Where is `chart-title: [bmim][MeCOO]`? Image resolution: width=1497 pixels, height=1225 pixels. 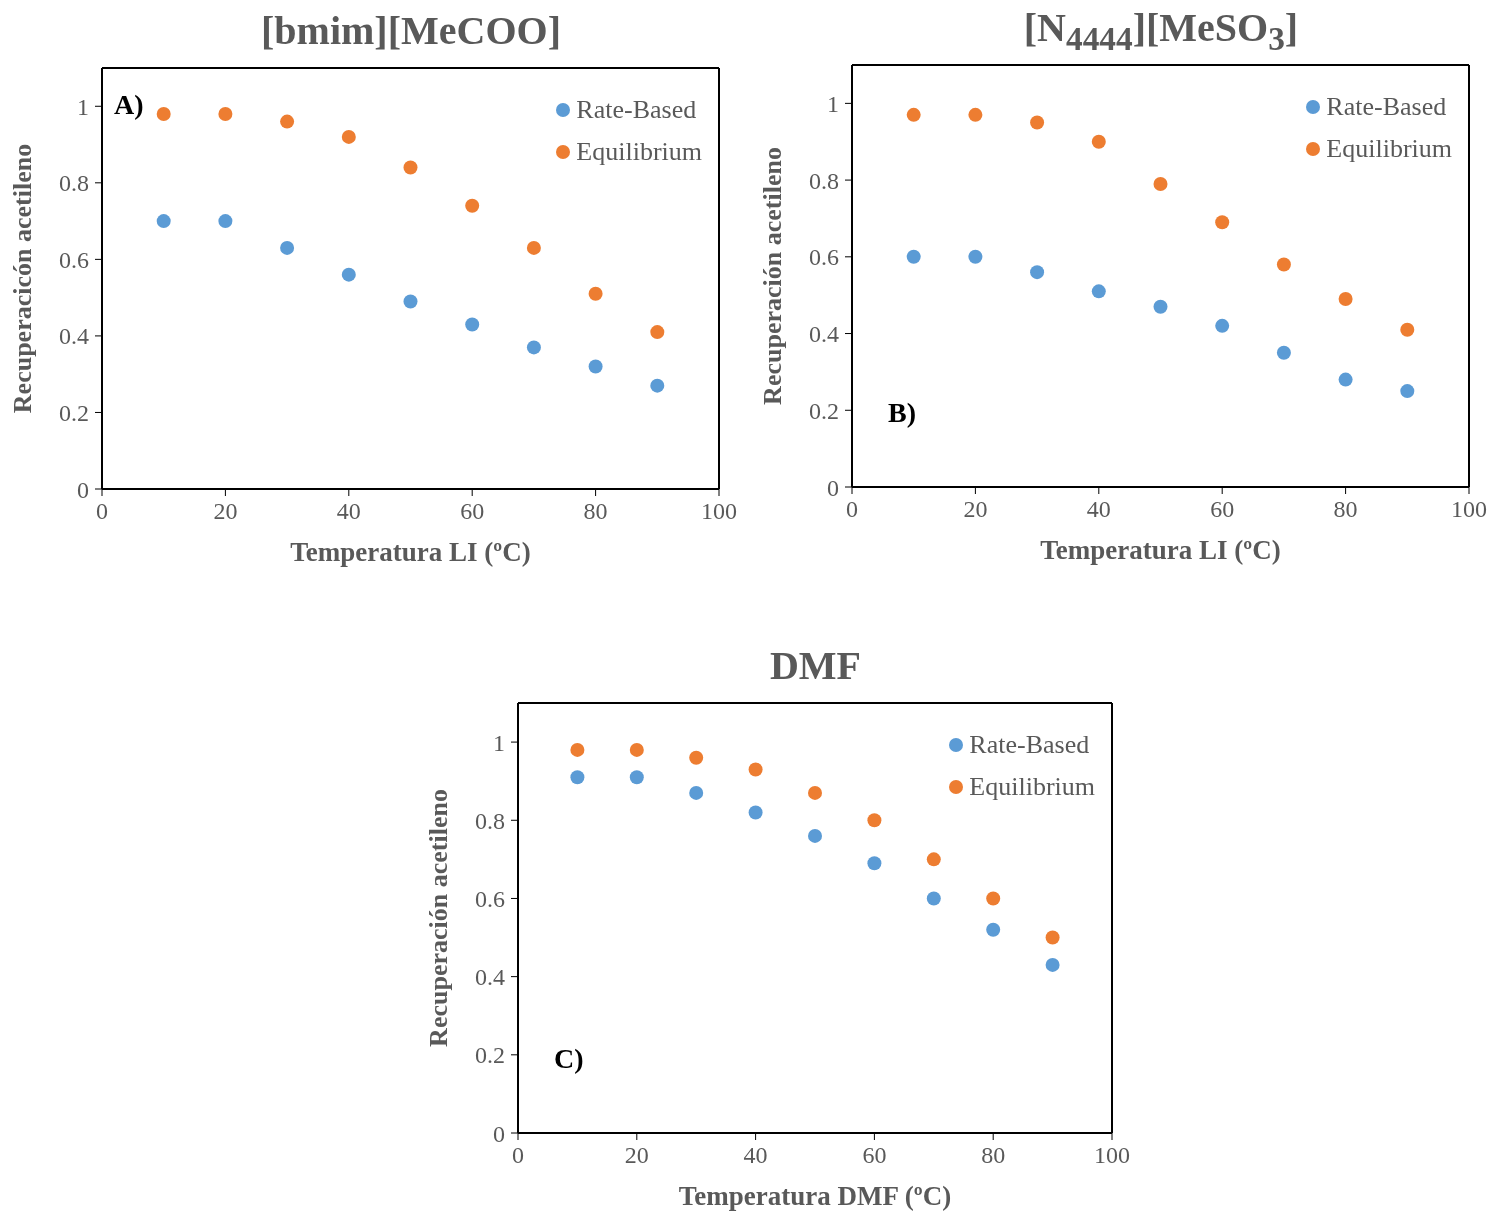 chart-title: [bmim][MeCOO] is located at coordinates (411, 31).